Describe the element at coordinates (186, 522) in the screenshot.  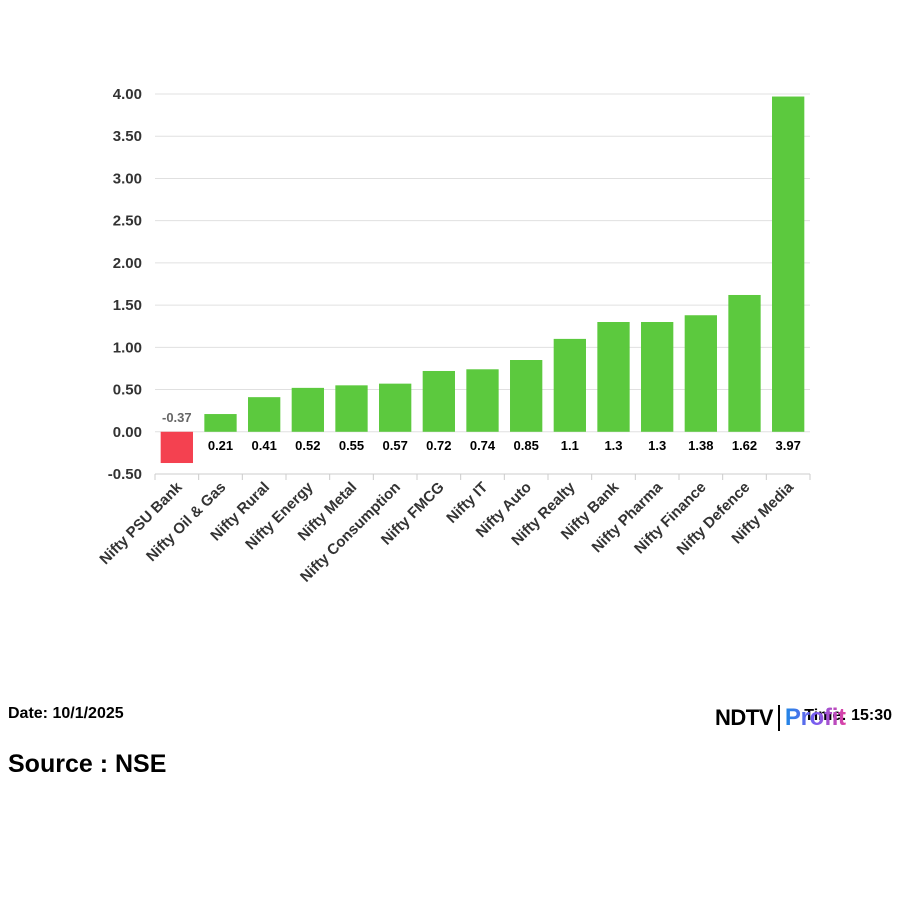
I see `category-label: Nifty Oil & Gas` at that location.